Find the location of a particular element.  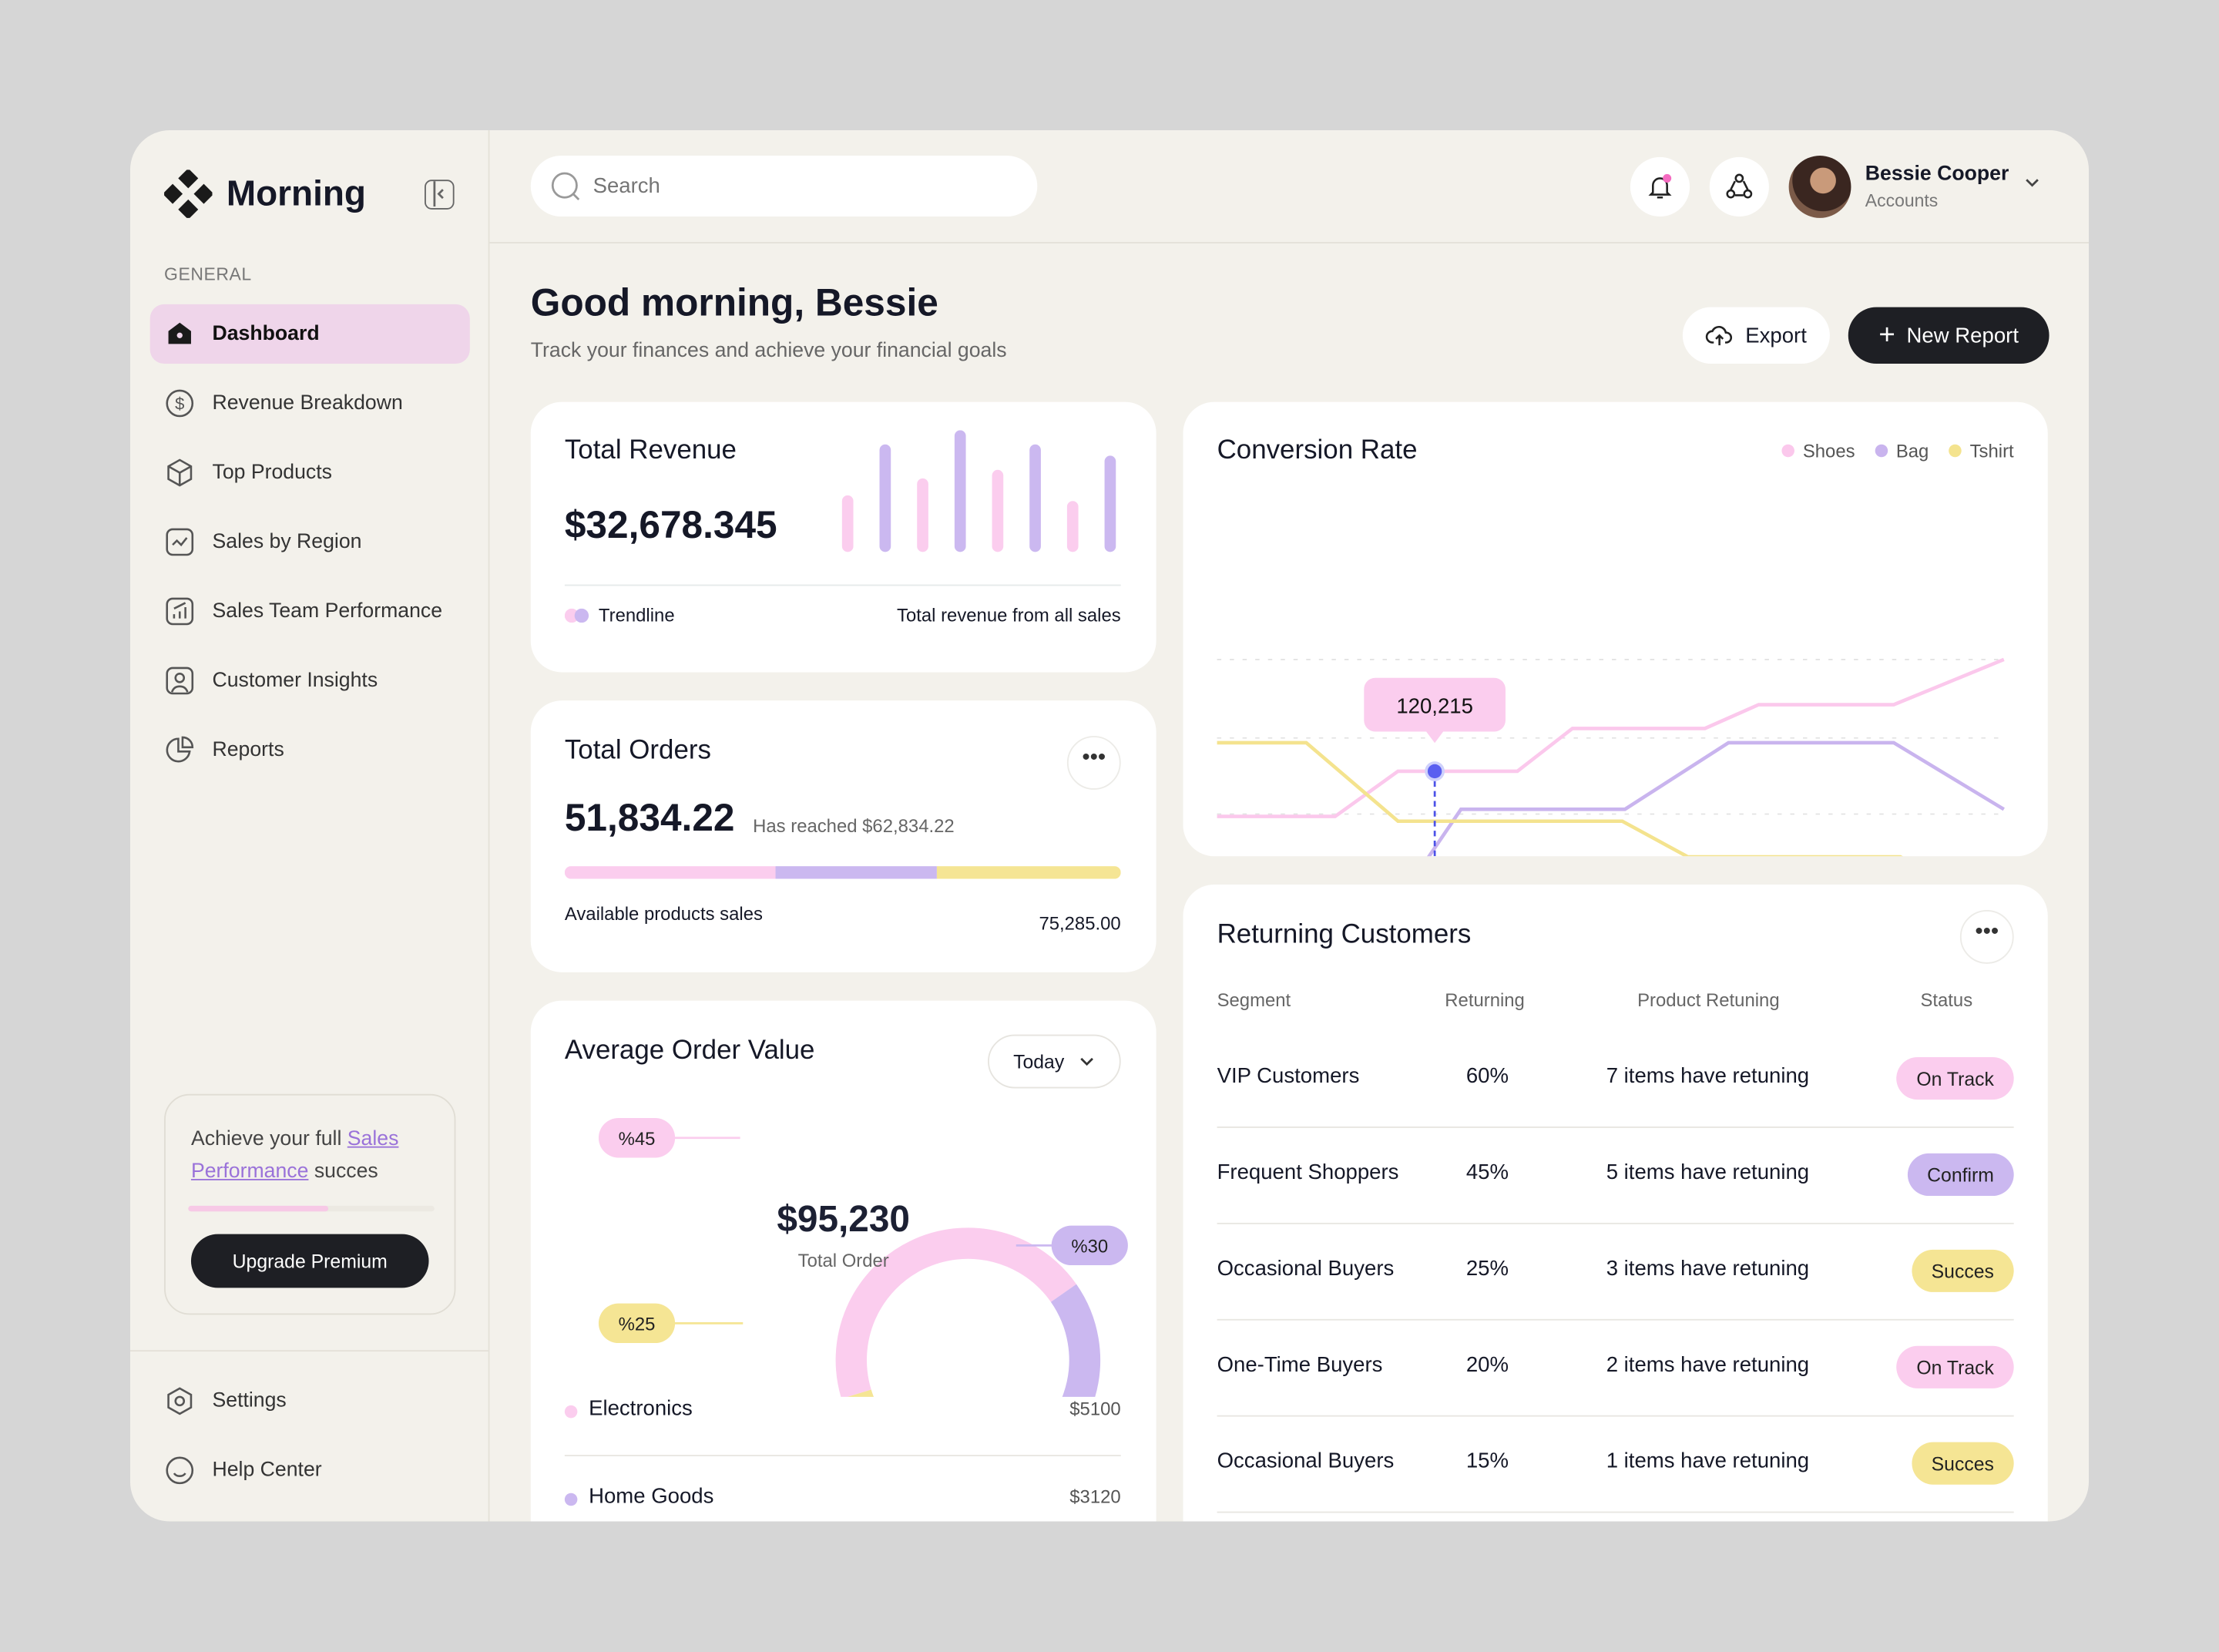

card-title: Returning Customers is located at coordinates (1344, 934).